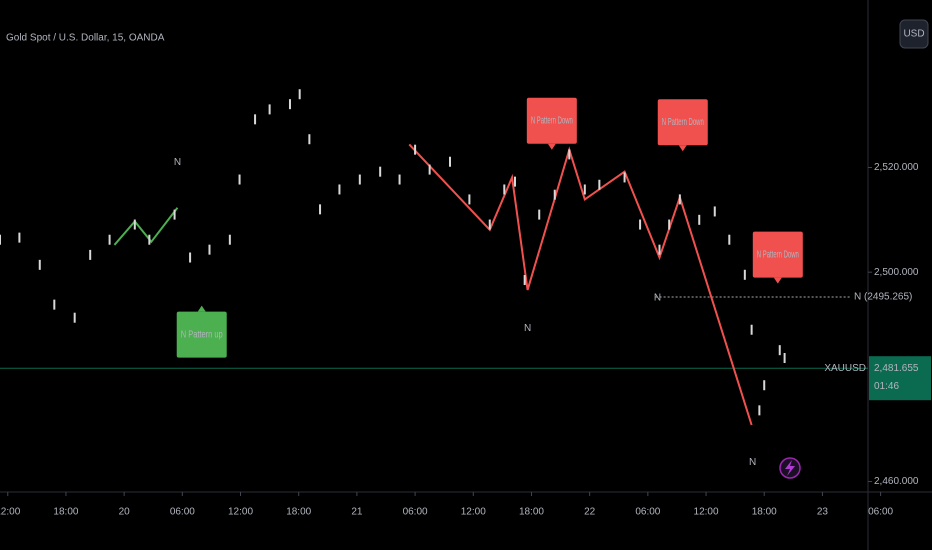  What do you see at coordinates (886, 386) in the screenshot?
I see `last-price-countdown: 01:46` at bounding box center [886, 386].